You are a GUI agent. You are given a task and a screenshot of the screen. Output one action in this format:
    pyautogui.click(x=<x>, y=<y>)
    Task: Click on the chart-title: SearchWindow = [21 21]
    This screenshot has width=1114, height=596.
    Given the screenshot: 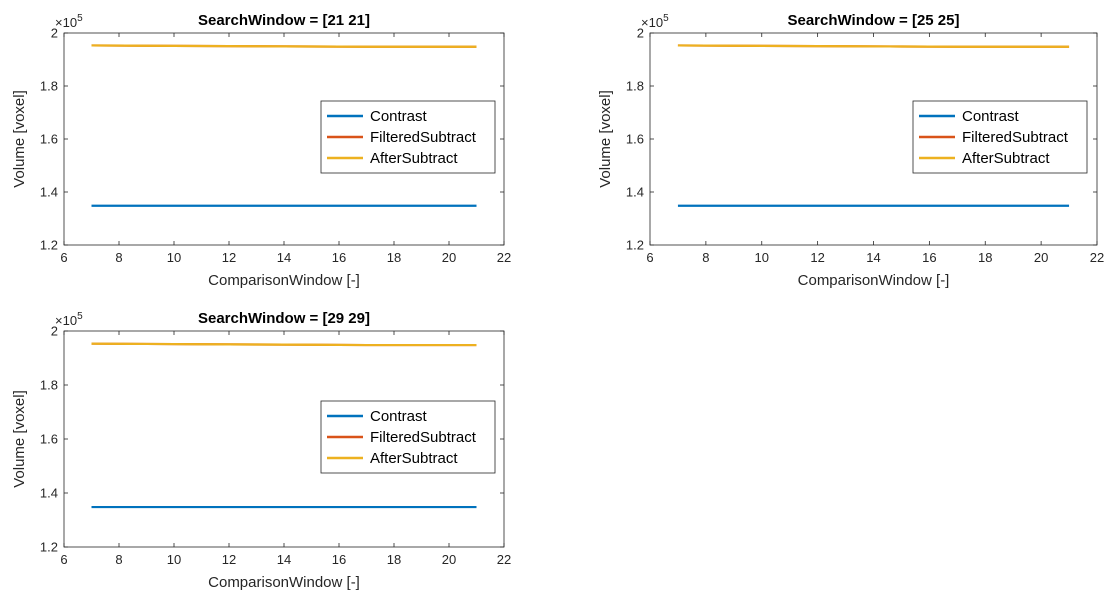 What is the action you would take?
    pyautogui.click(x=284, y=20)
    